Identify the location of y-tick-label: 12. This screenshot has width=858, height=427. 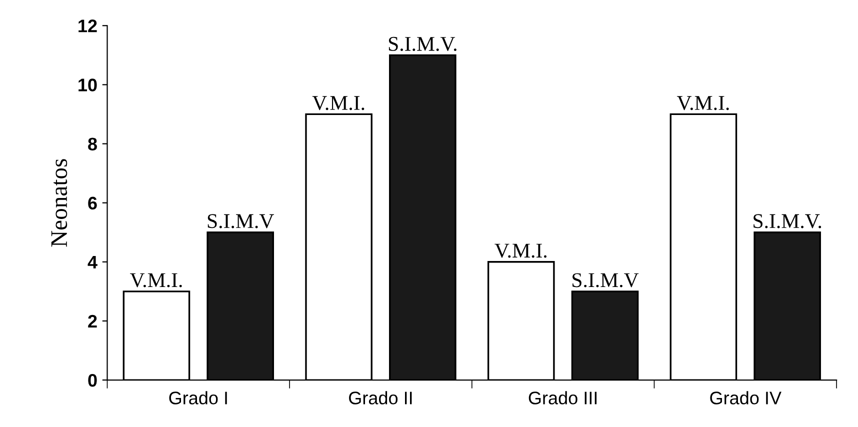
(87, 26).